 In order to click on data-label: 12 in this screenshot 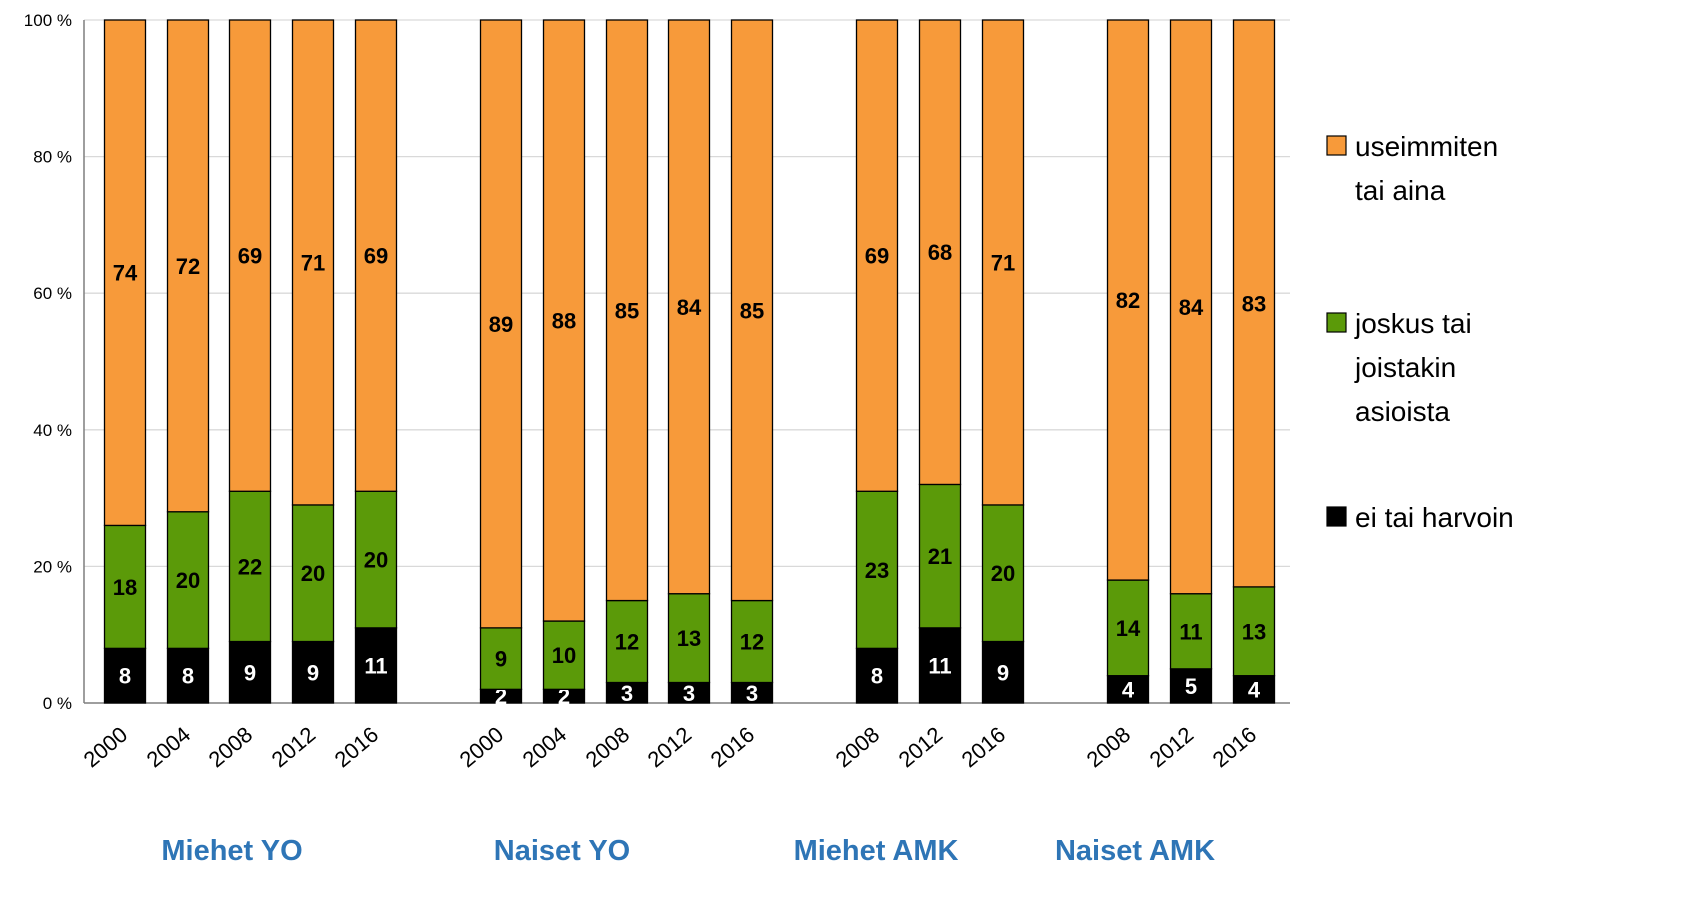, I will do `click(627, 642)`.